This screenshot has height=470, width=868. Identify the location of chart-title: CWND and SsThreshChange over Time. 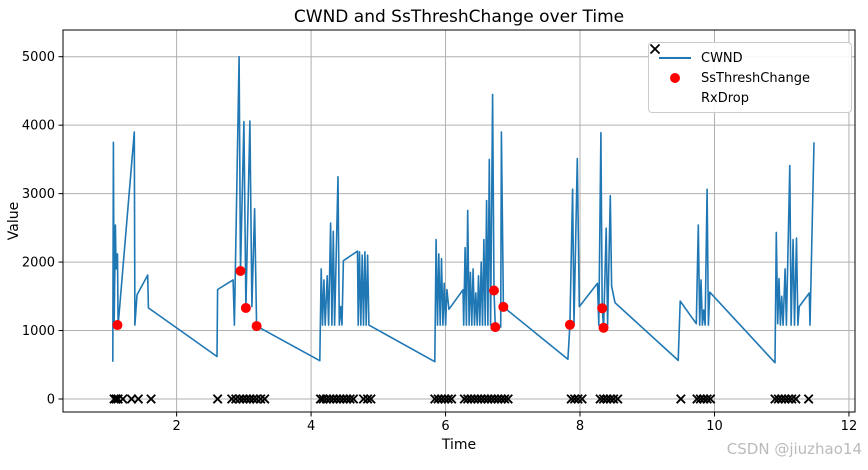
(459, 17).